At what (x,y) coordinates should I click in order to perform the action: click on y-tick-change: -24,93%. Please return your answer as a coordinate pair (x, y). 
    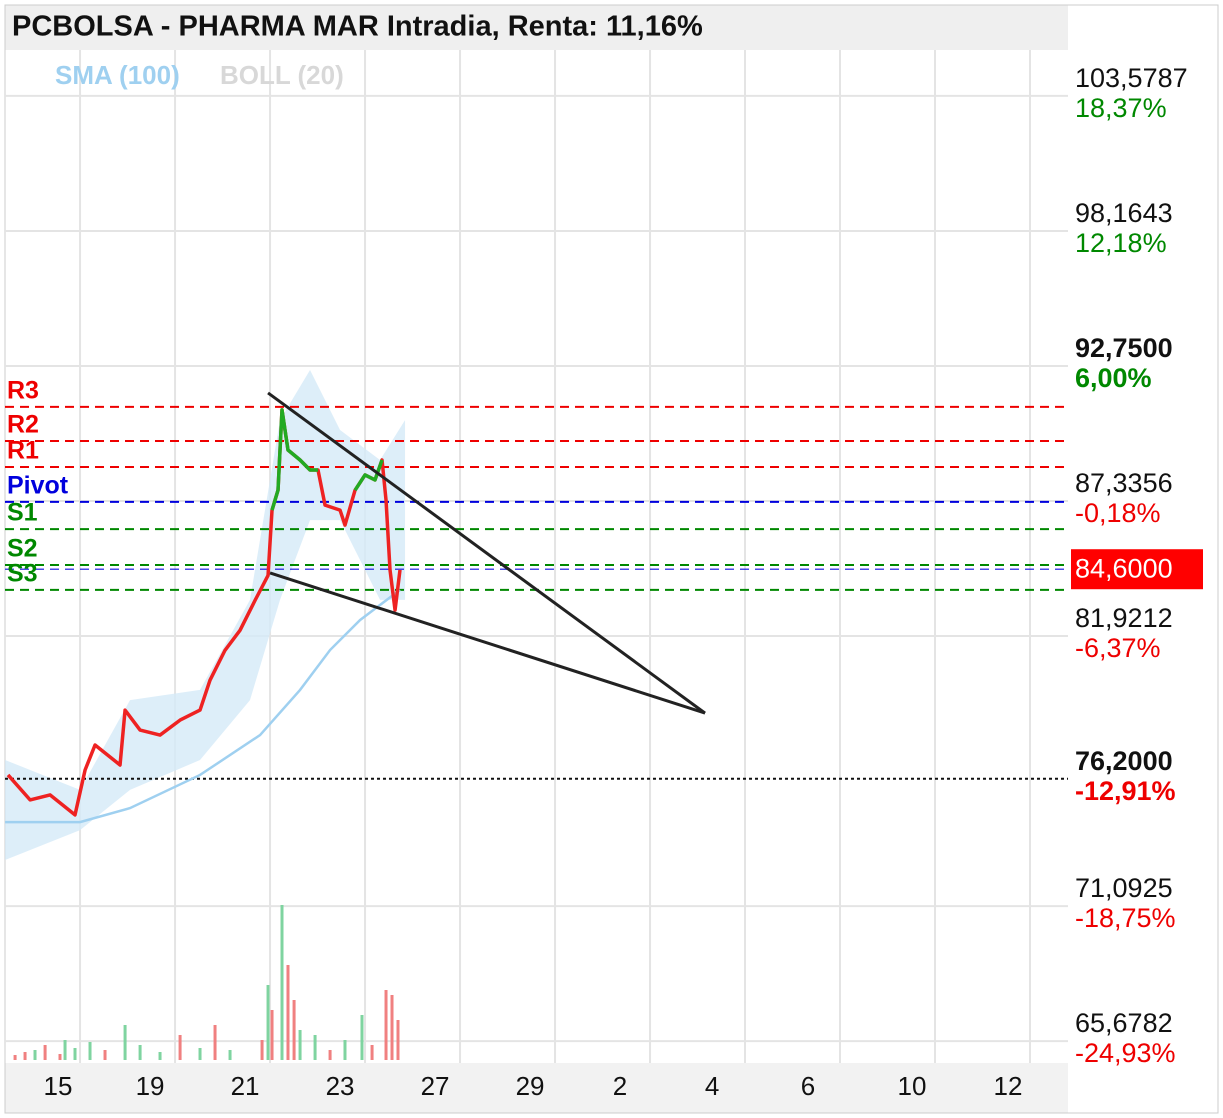
    Looking at the image, I should click on (1125, 1053).